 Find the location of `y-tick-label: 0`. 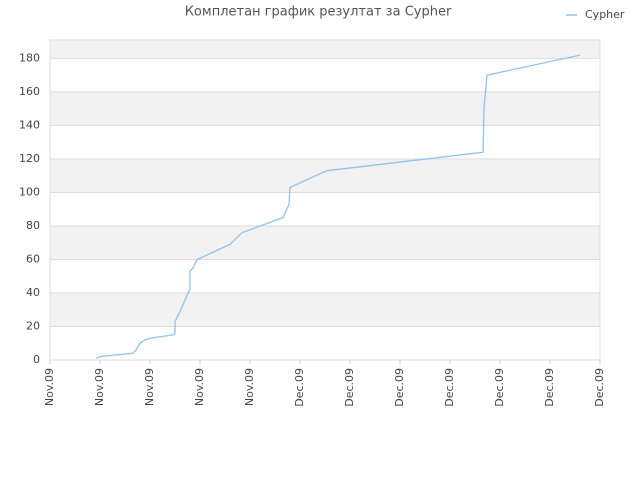

y-tick-label: 0 is located at coordinates (36, 359).